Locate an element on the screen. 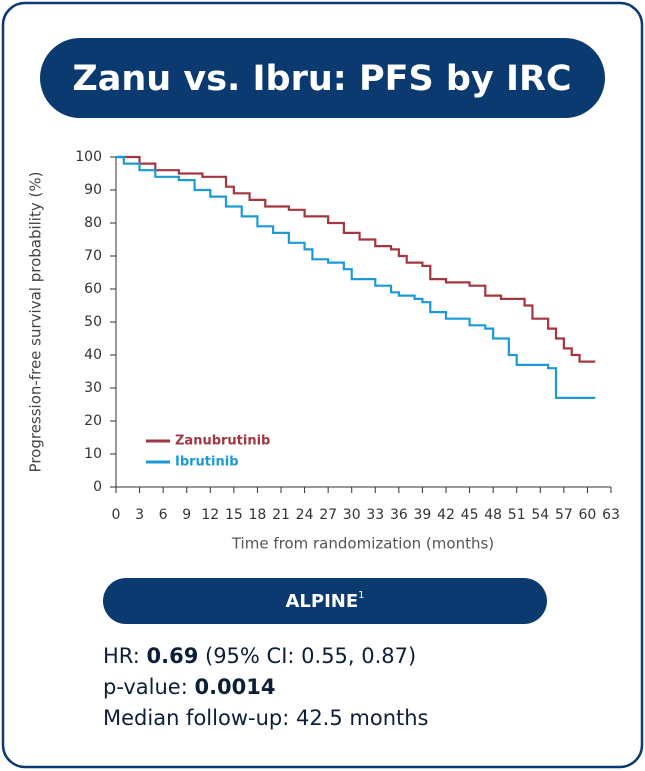 This screenshot has width=645, height=771. x-tick-label: 45 is located at coordinates (470, 515).